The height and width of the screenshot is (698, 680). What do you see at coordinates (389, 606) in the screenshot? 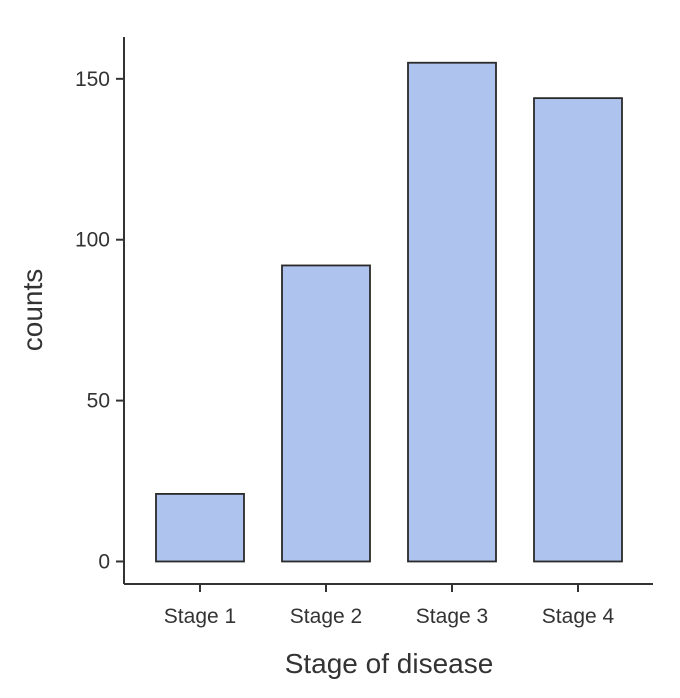
I see `x-ticks-group: Stage 1 Stage 2 Stage 3 Stage 4` at bounding box center [389, 606].